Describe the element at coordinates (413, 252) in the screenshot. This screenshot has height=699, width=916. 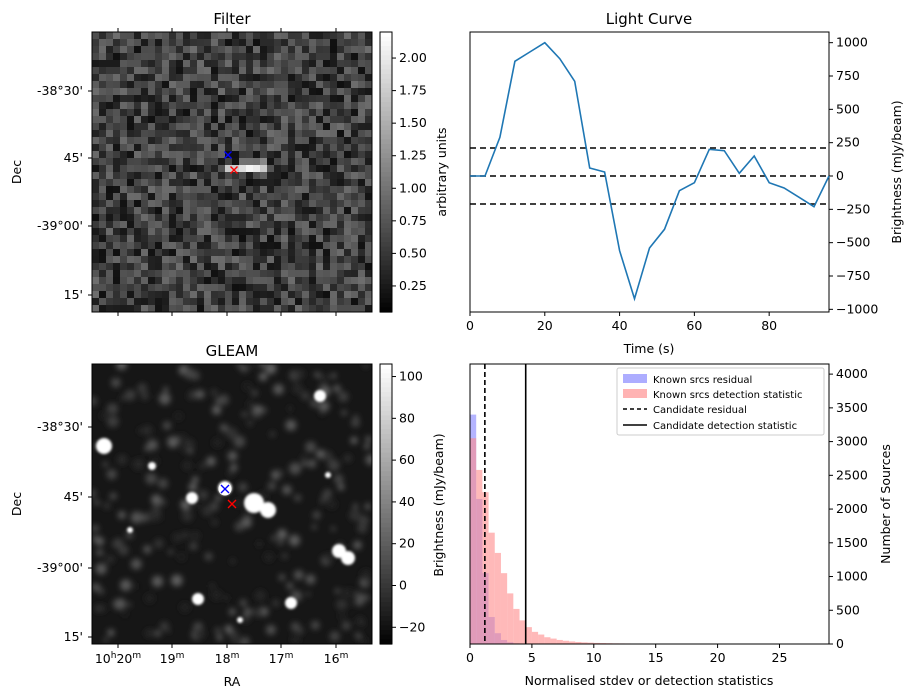
I see `filter-colorbar-tick-label: 0.50` at that location.